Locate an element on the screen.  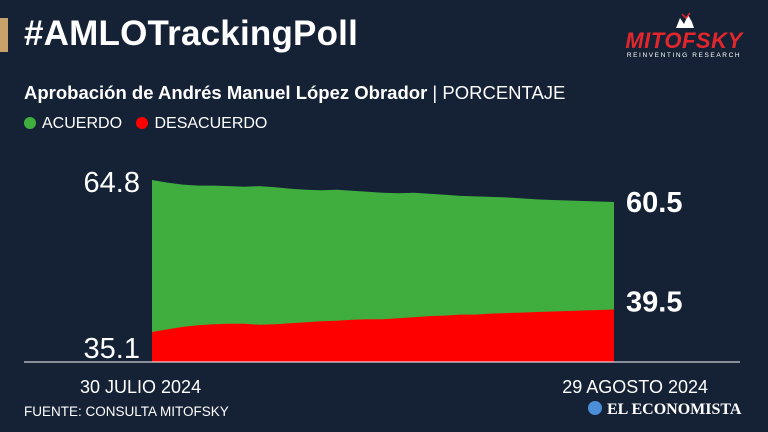
start-label-acuerdo: 64.8 is located at coordinates (112, 183).